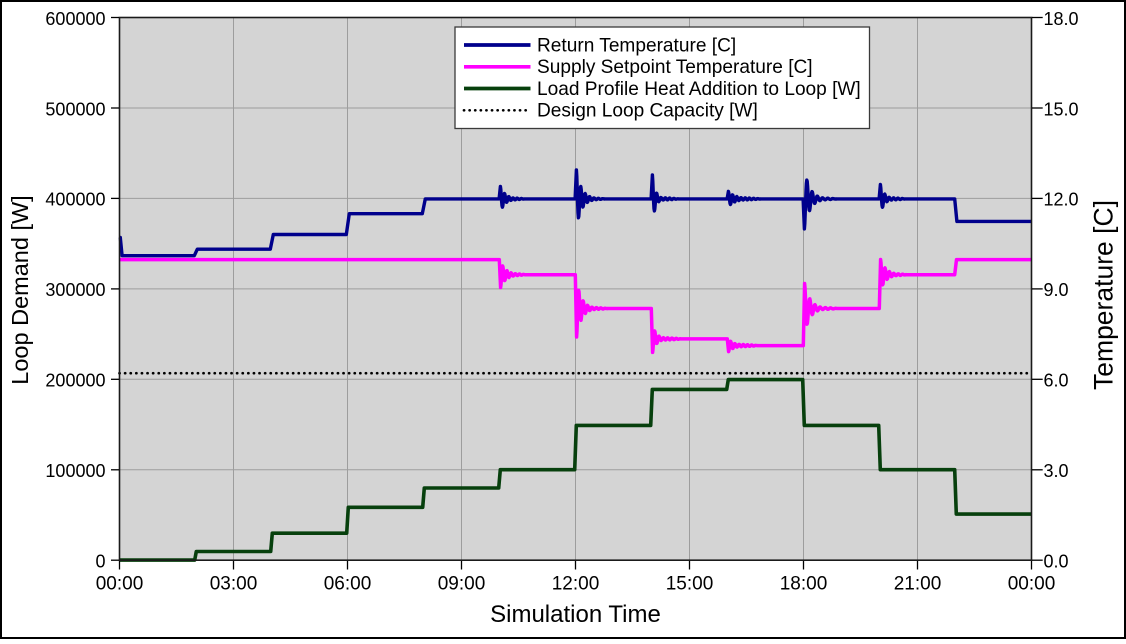 The width and height of the screenshot is (1126, 644). What do you see at coordinates (575, 614) in the screenshot?
I see `svg-text: Simulation Time` at bounding box center [575, 614].